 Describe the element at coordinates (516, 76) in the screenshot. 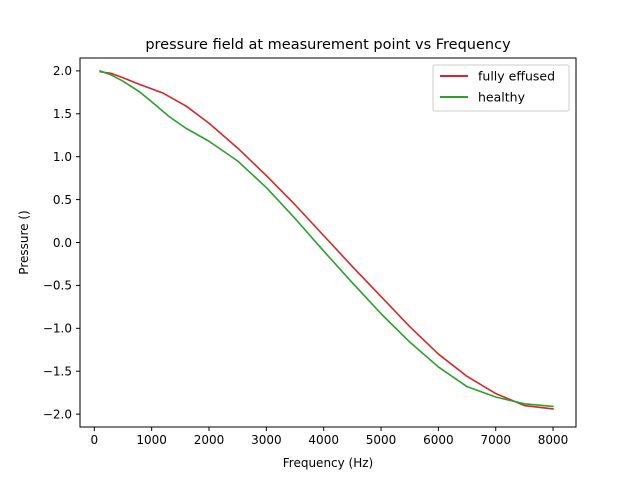

I see `legend-label-fully-effused: fully effused` at that location.